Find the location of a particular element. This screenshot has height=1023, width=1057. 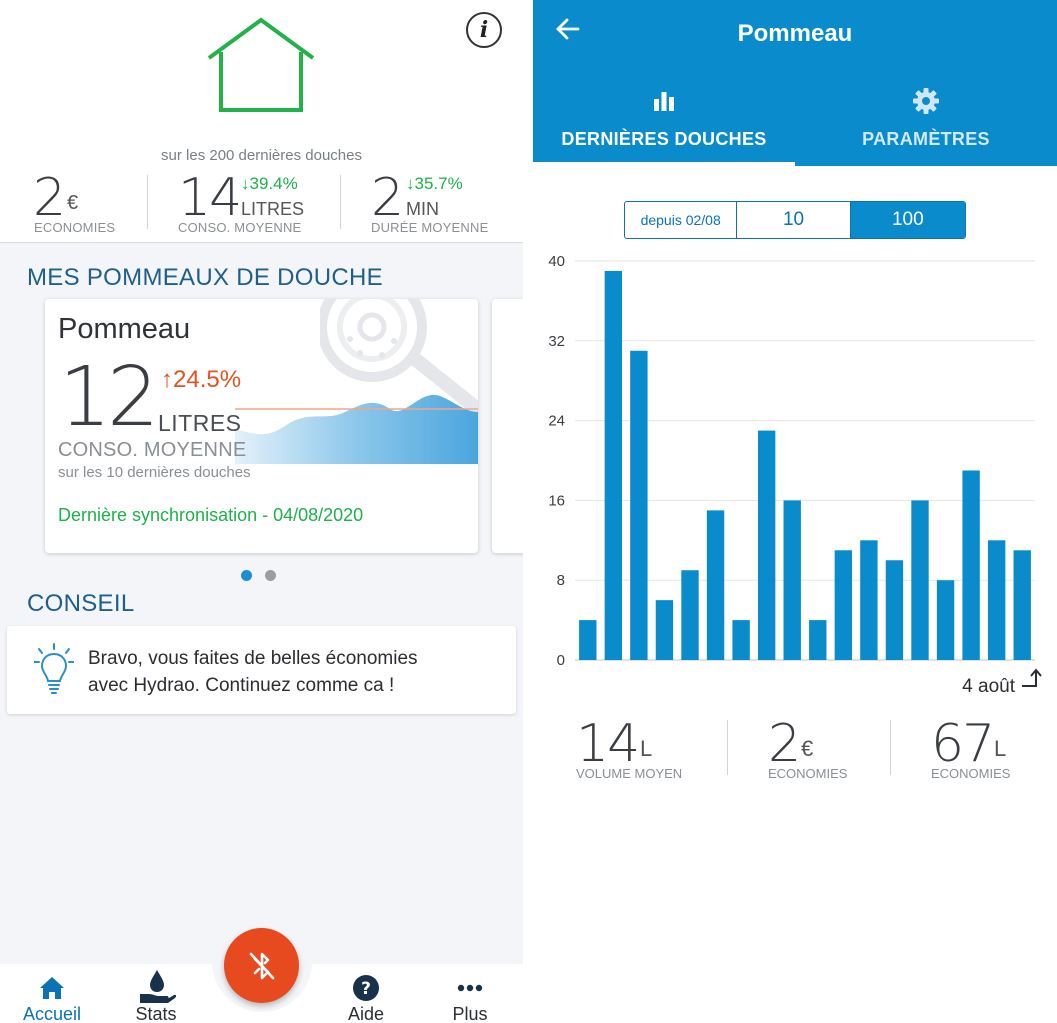

home-icon is located at coordinates (52, 988).